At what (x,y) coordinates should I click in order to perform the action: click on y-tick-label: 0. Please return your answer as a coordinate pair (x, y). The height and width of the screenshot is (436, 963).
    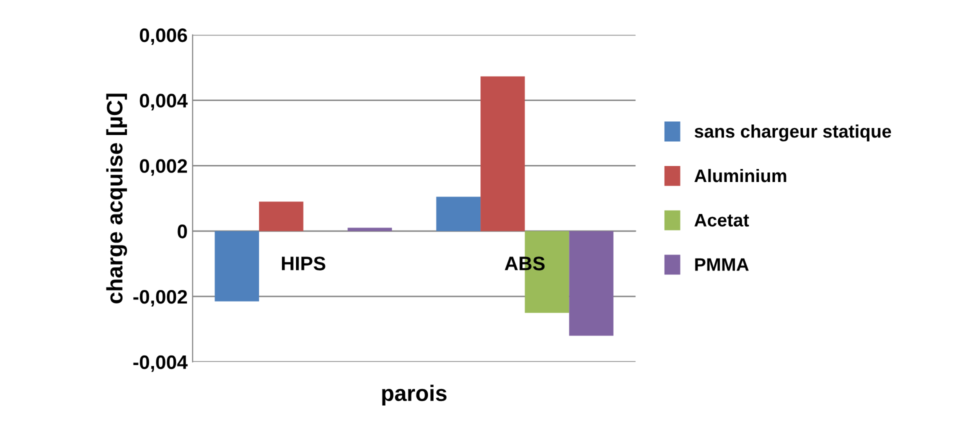
    Looking at the image, I should click on (182, 231).